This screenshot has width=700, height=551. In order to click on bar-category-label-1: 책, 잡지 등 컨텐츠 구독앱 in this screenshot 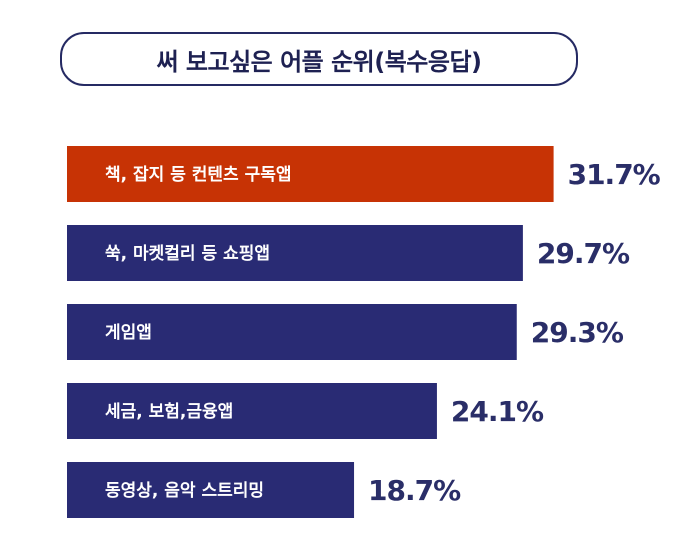, I will do `click(198, 174)`.